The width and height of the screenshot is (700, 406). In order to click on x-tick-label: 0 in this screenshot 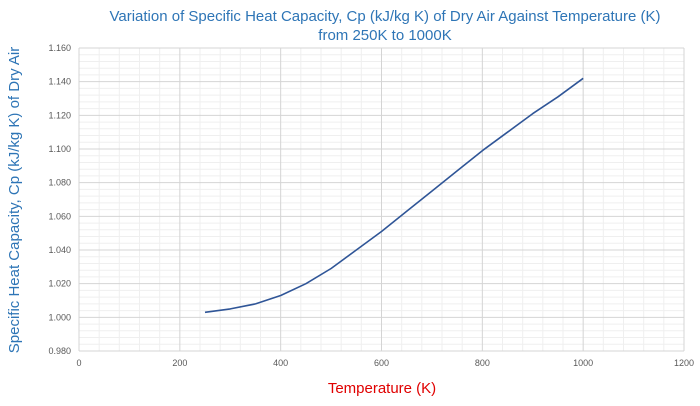, I will do `click(78, 363)`.